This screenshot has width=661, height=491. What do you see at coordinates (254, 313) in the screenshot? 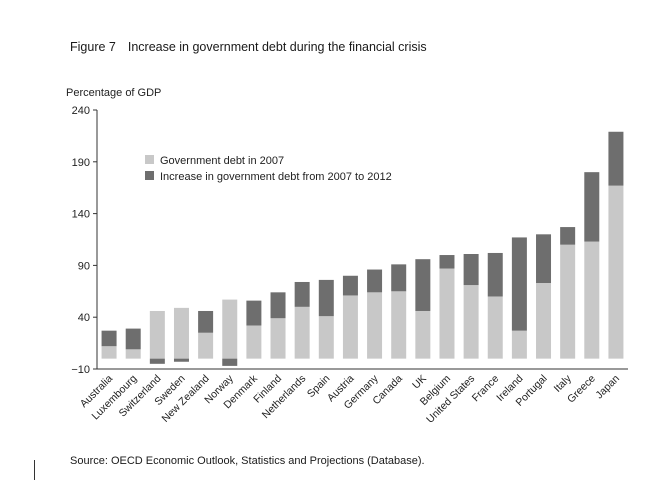
I see `bar-increase-denmark` at bounding box center [254, 313].